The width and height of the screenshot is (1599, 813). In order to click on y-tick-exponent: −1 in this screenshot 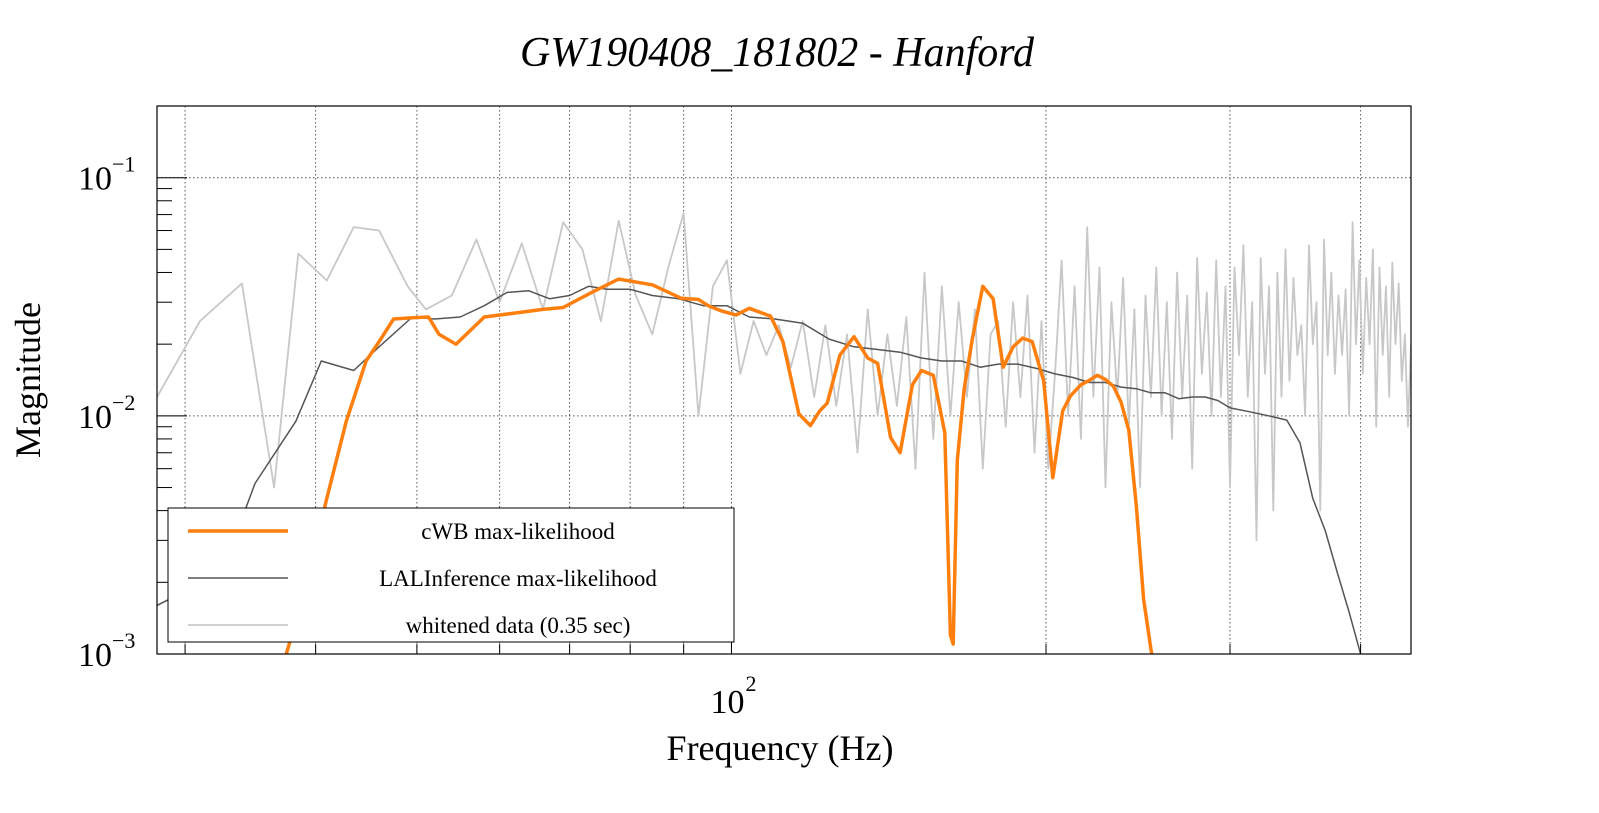, I will do `click(123, 164)`.